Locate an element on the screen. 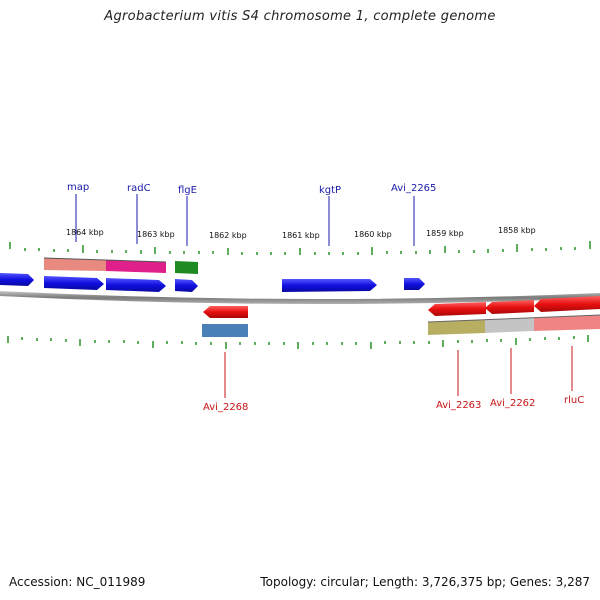 Image resolution: width=600 pixels, height=600 pixels. scale-label: 1858 kbp is located at coordinates (517, 230).